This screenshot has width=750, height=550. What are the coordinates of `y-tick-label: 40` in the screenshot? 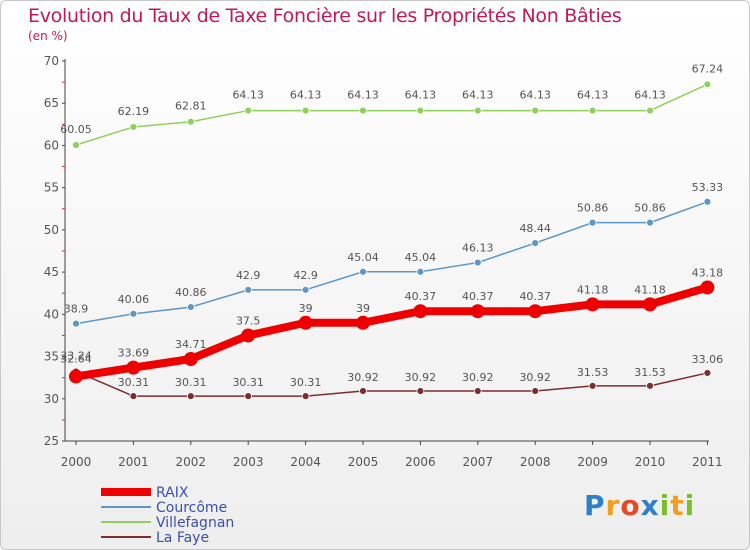 It's located at (51, 314).